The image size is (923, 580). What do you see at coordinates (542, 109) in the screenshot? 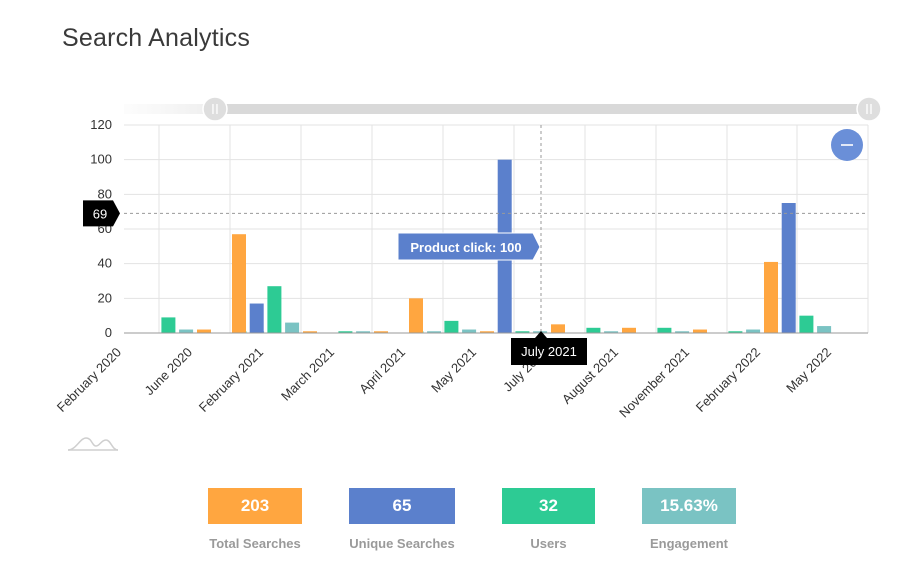
I see `range-slider-track` at bounding box center [542, 109].